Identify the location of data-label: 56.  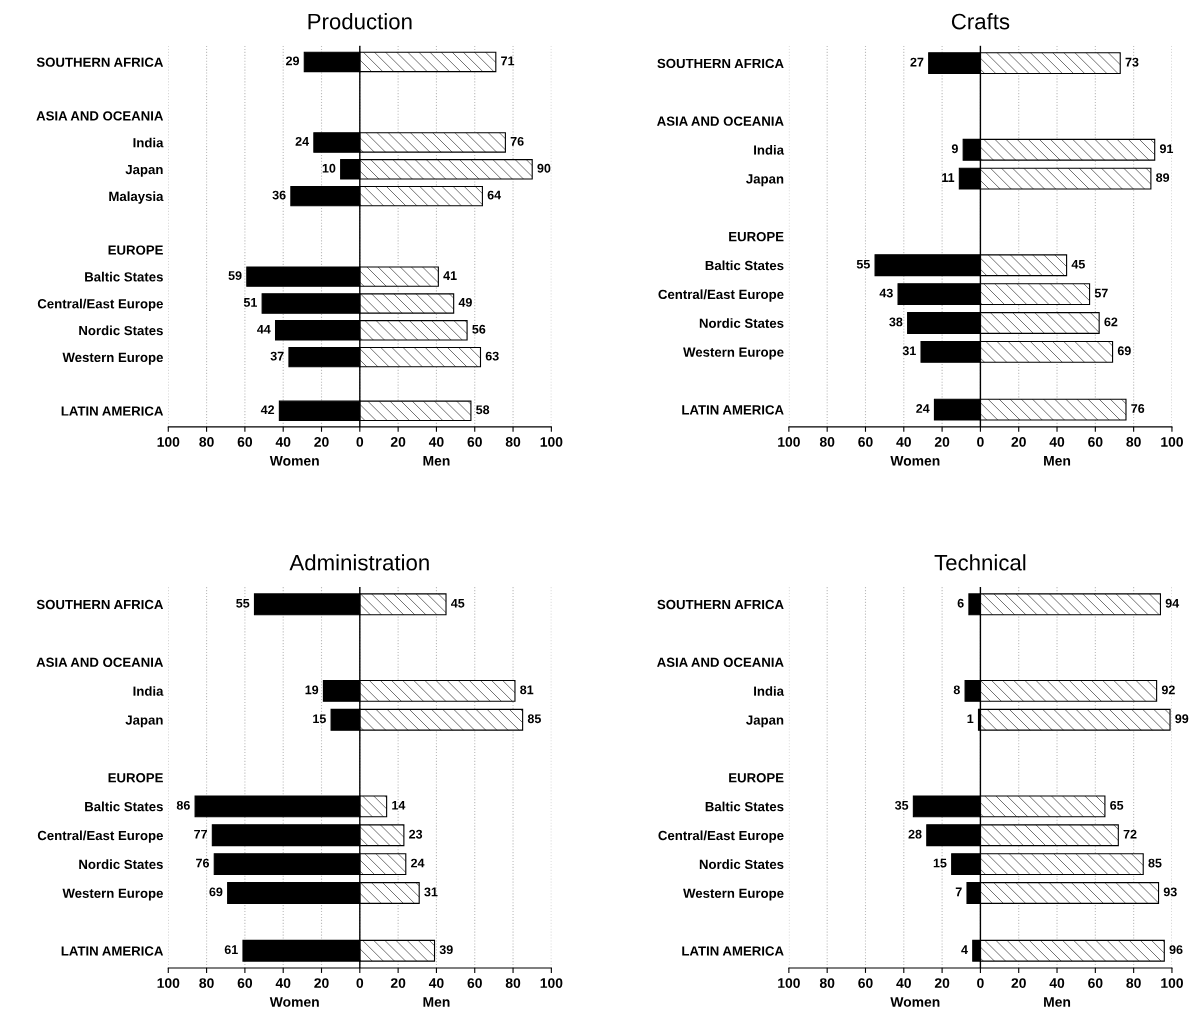
(479, 329).